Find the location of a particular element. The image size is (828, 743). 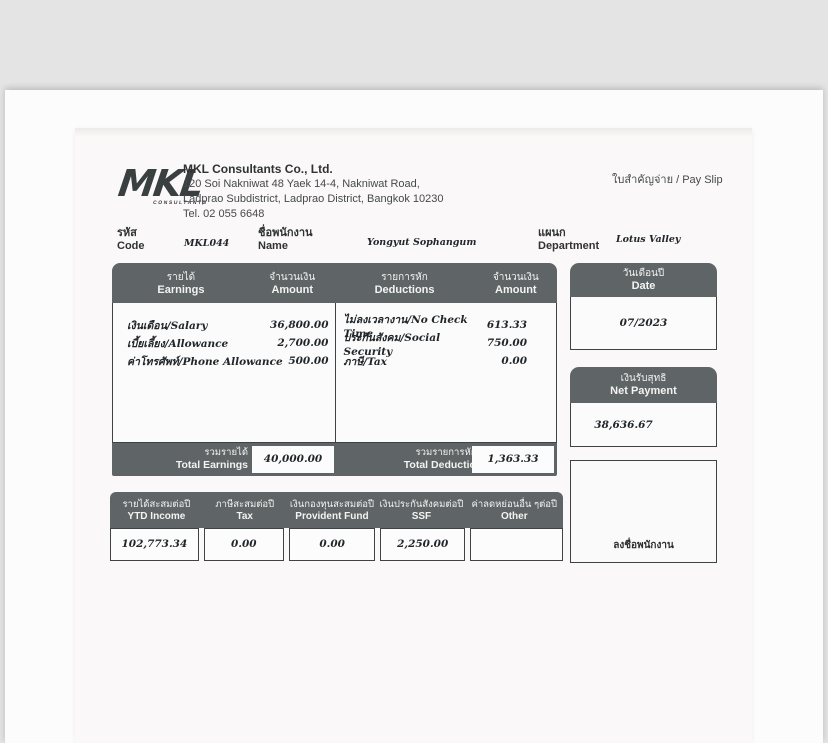

ytd-tax-value: 0.00 is located at coordinates (243, 544).